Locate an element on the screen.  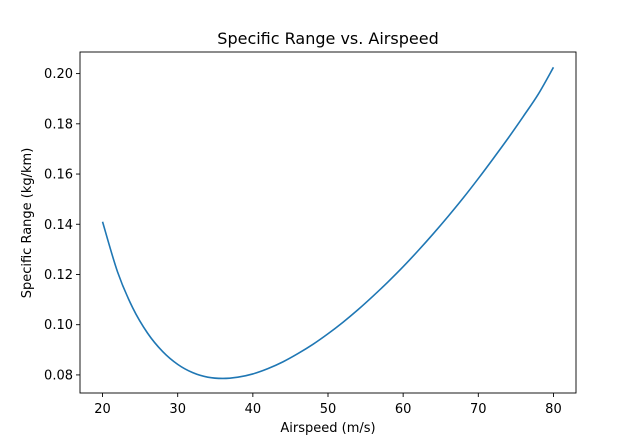
x-tick-label: 40 is located at coordinates (253, 409).